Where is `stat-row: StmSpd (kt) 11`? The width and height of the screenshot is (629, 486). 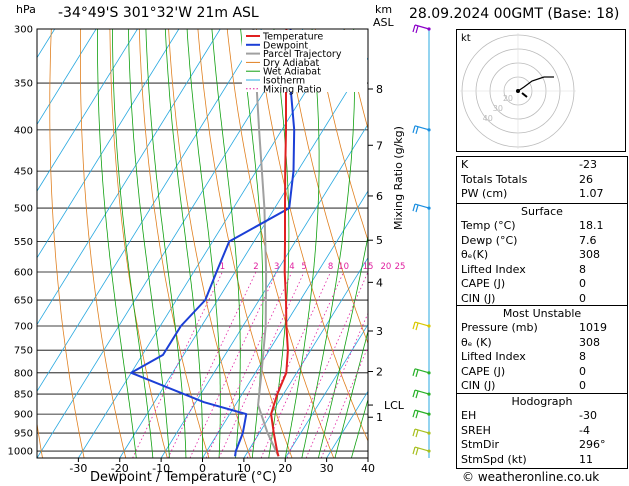 stat-row: StmSpd (kt) 11 is located at coordinates (542, 460).